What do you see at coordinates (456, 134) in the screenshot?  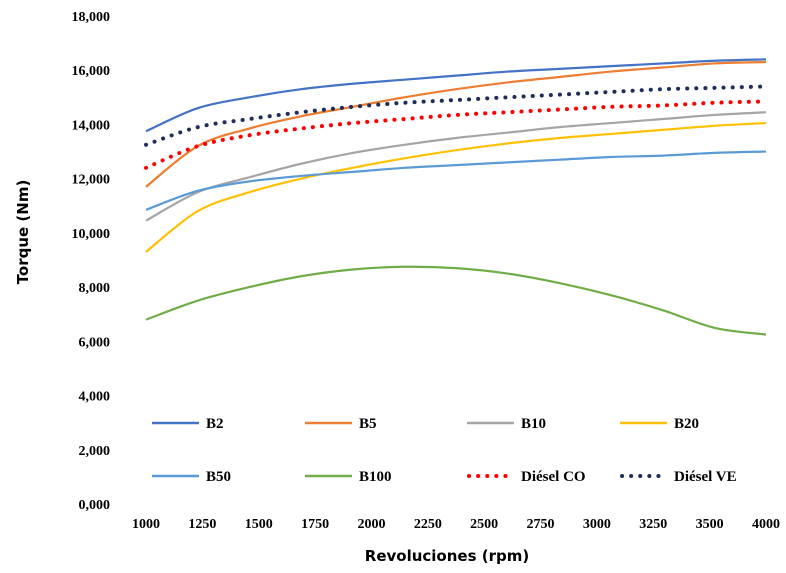 I see `series-line-di-sel-co` at bounding box center [456, 134].